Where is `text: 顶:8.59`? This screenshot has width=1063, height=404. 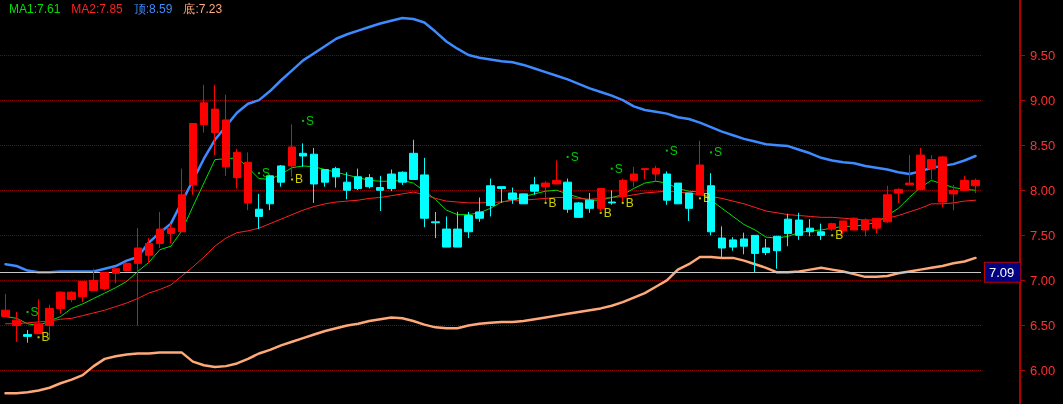
text: 顶:8.59 is located at coordinates (153, 9).